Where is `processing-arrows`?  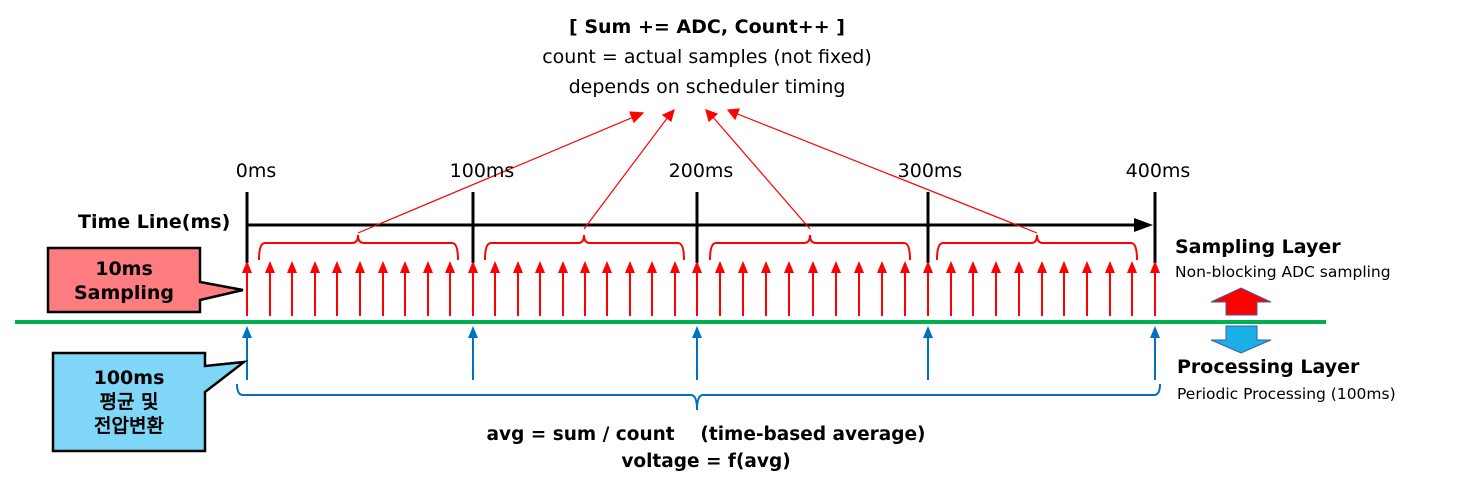
processing-arrows is located at coordinates (701, 353).